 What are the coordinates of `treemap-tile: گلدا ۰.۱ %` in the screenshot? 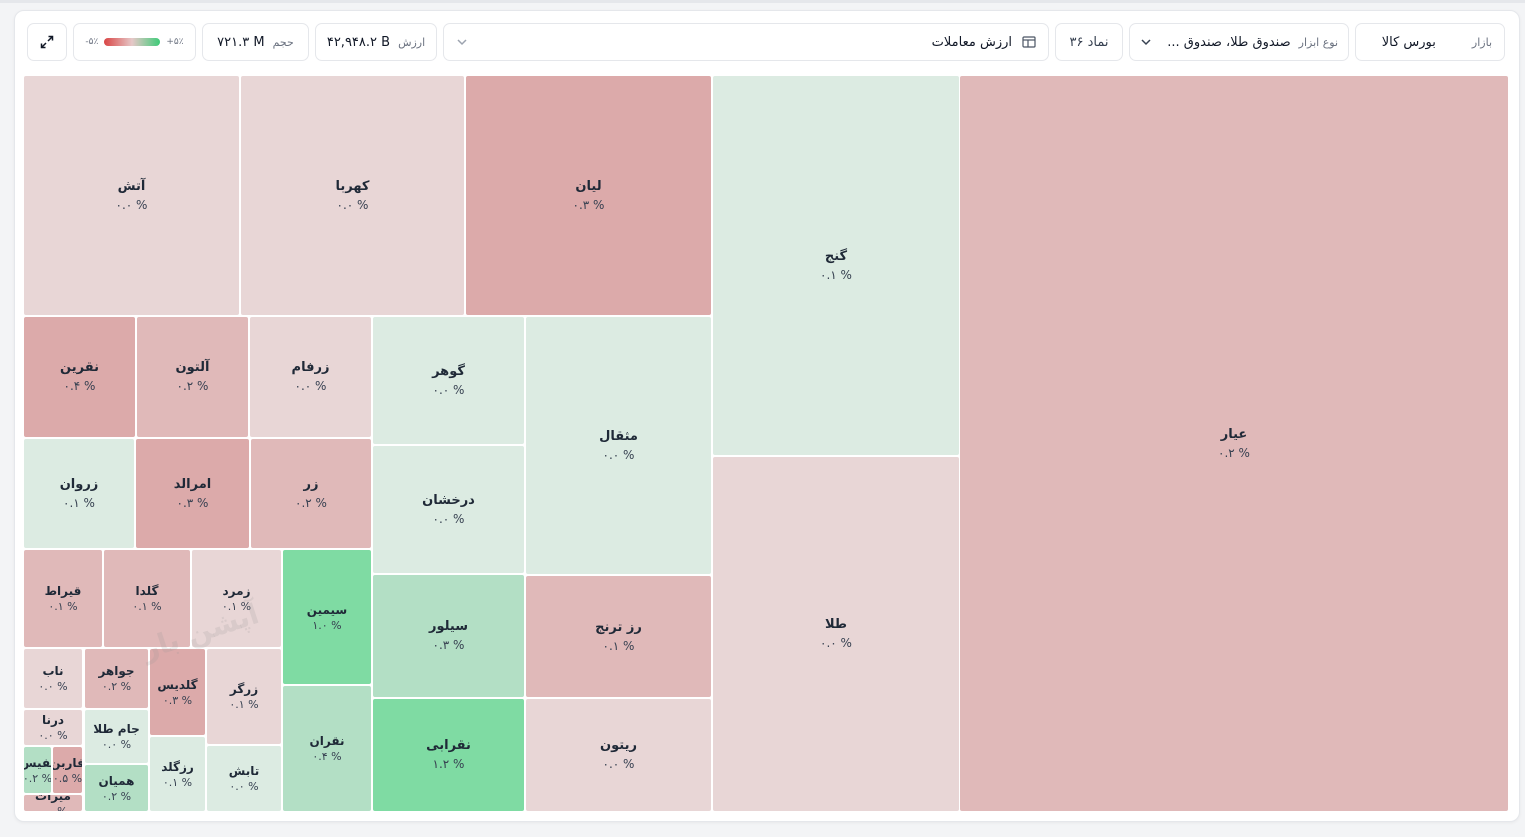 It's located at (147, 598).